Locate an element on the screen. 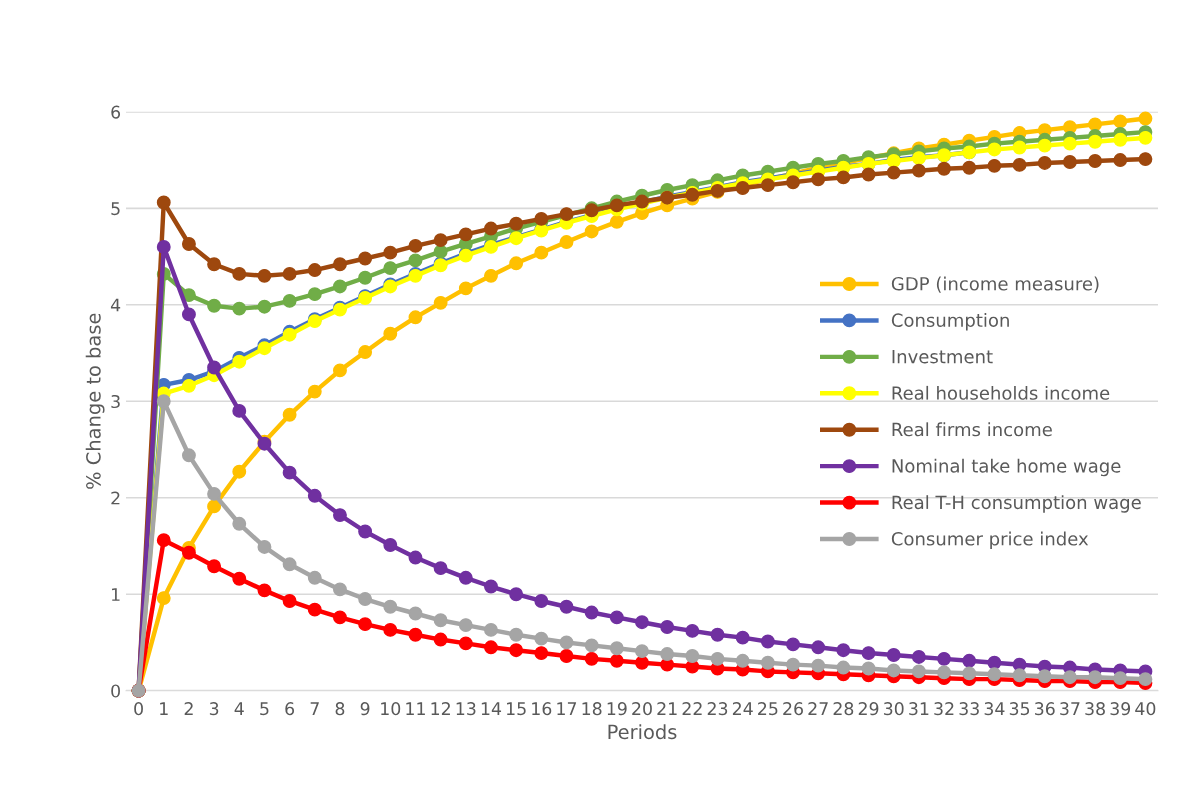  x-tick-label: 37 is located at coordinates (1070, 709).